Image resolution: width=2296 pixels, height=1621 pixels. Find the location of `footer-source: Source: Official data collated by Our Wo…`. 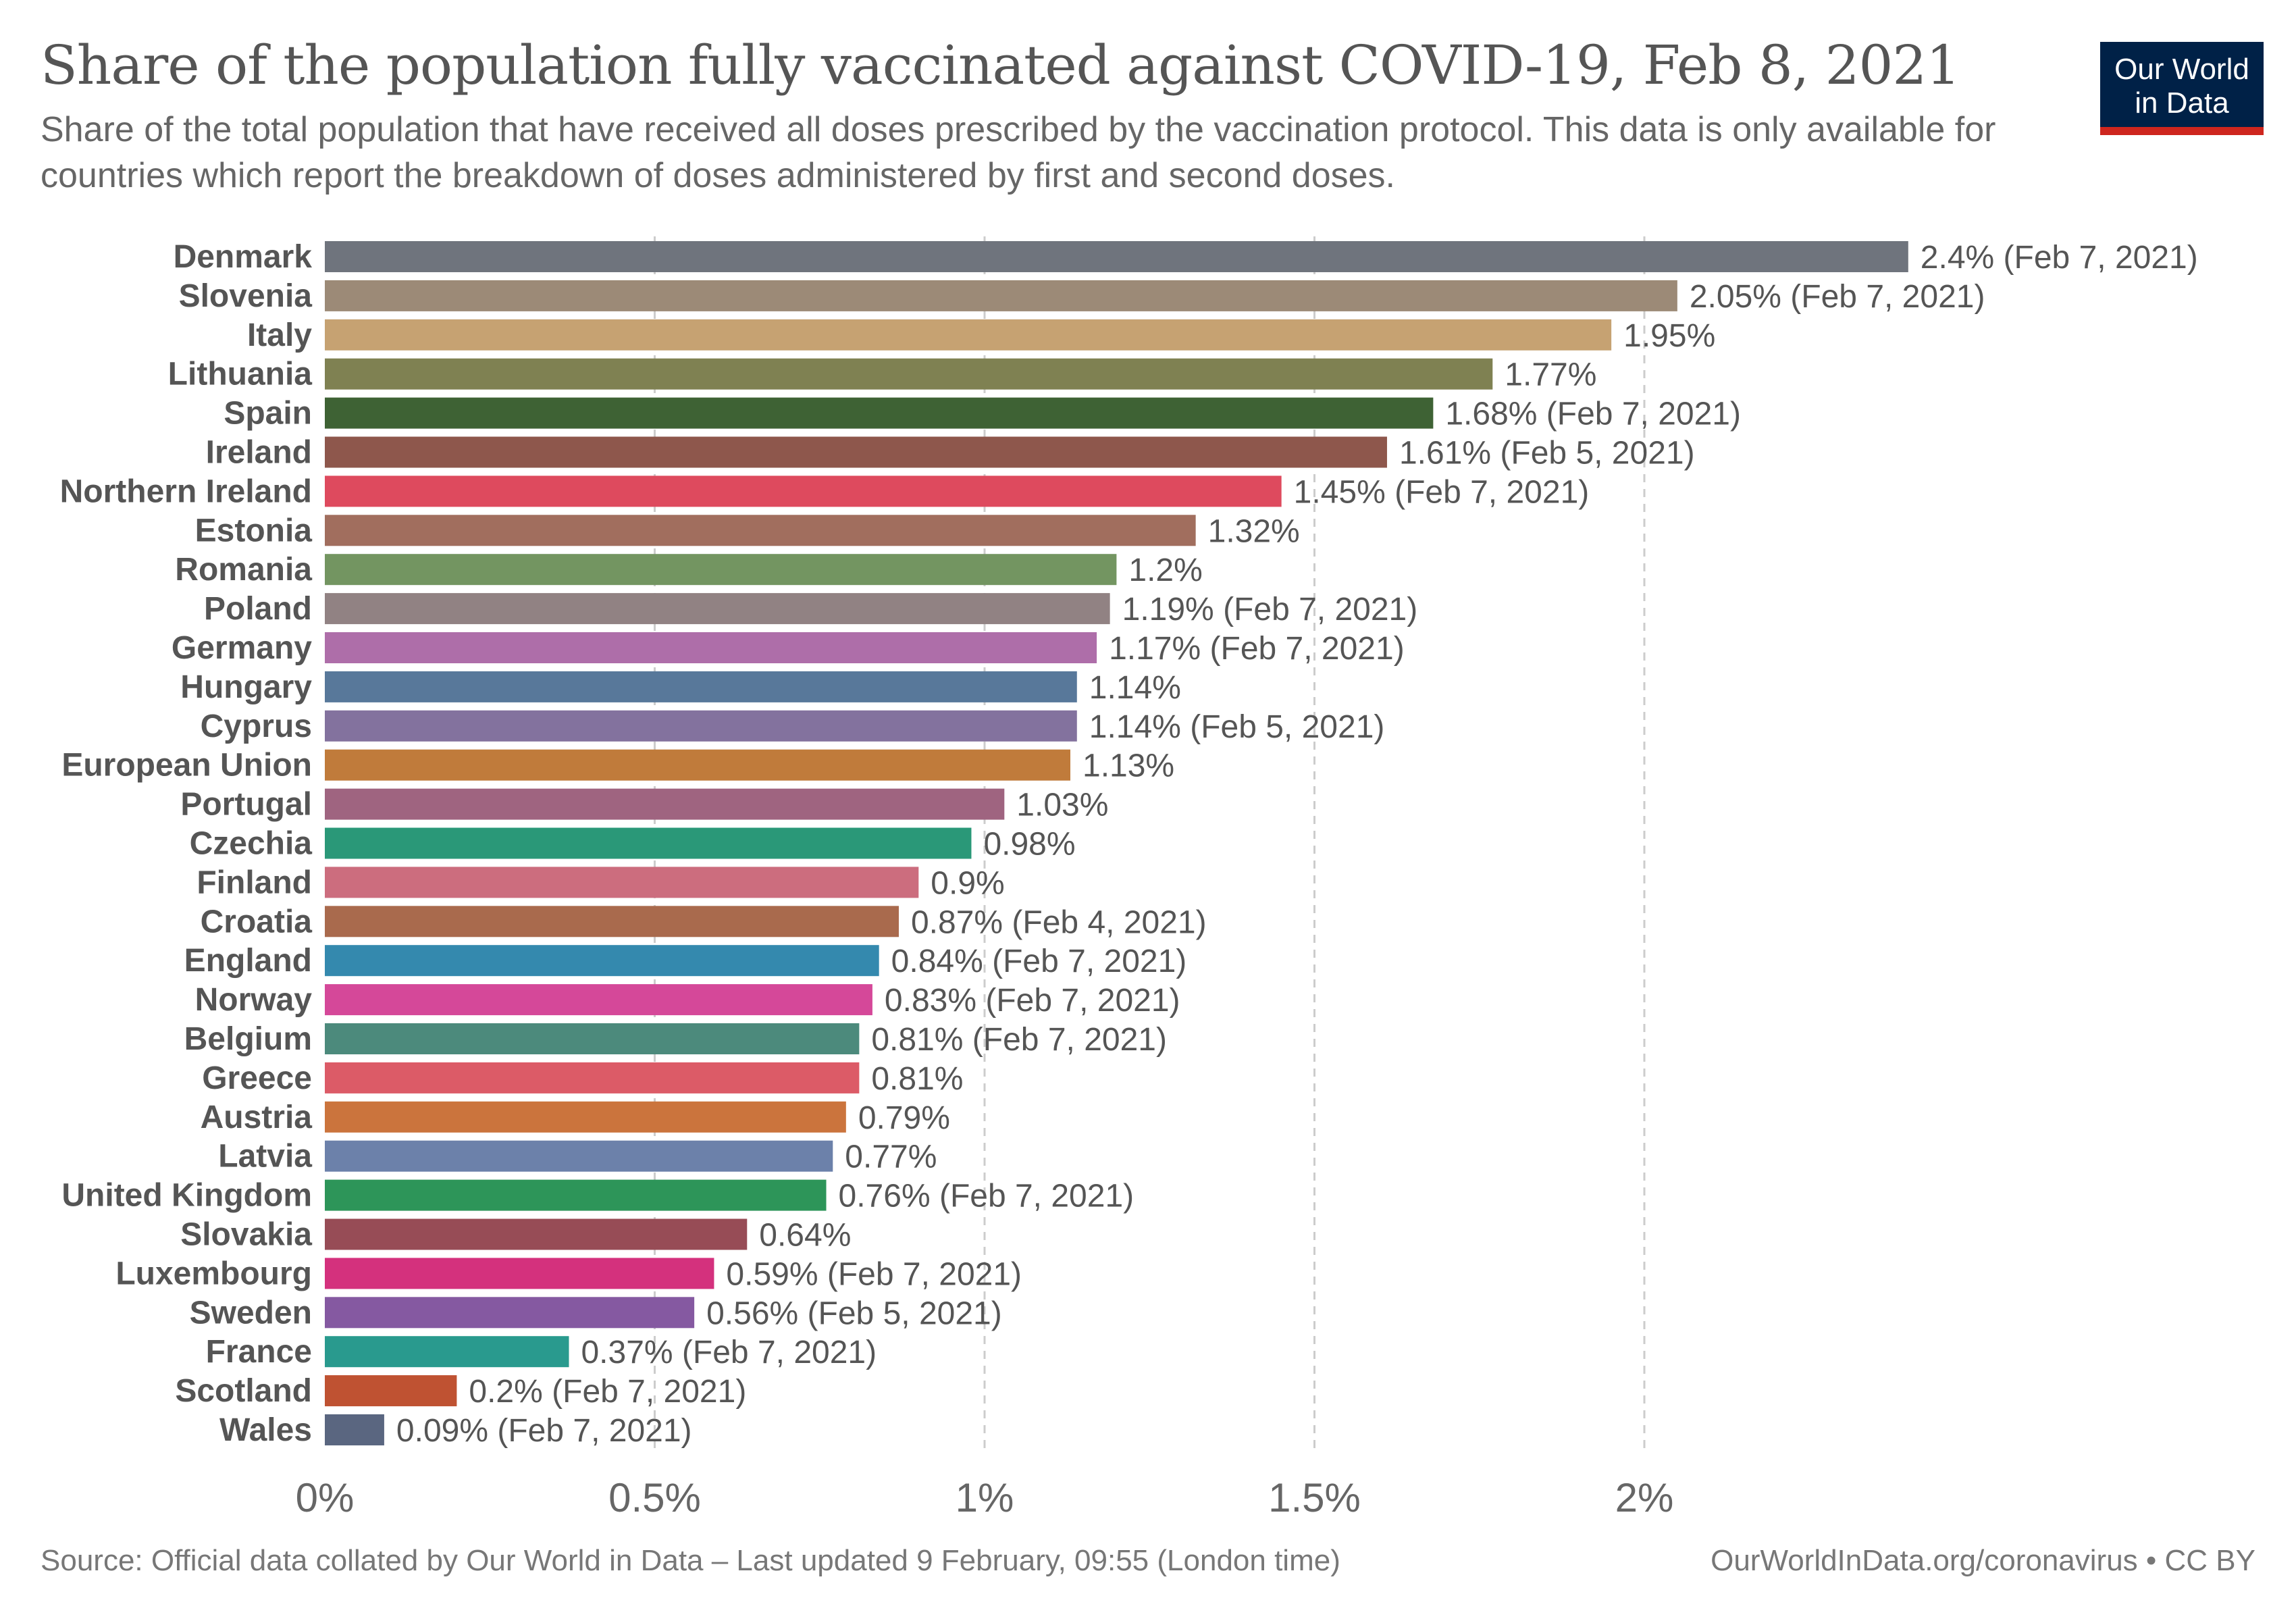

footer-source: Source: Official data collated by Our Wo… is located at coordinates (690, 1560).